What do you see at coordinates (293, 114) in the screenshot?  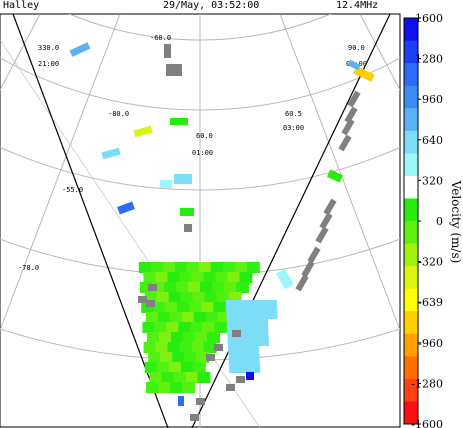 I see `lon-label: 60.5` at bounding box center [293, 114].